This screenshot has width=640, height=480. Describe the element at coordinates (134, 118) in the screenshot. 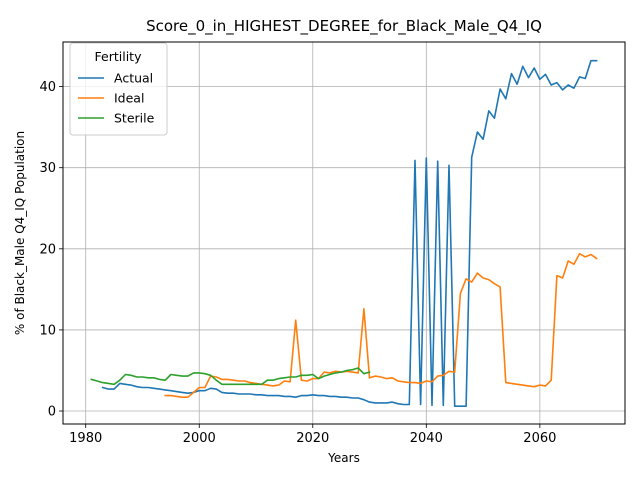

I see `legend-label-sterile: Sterile` at that location.